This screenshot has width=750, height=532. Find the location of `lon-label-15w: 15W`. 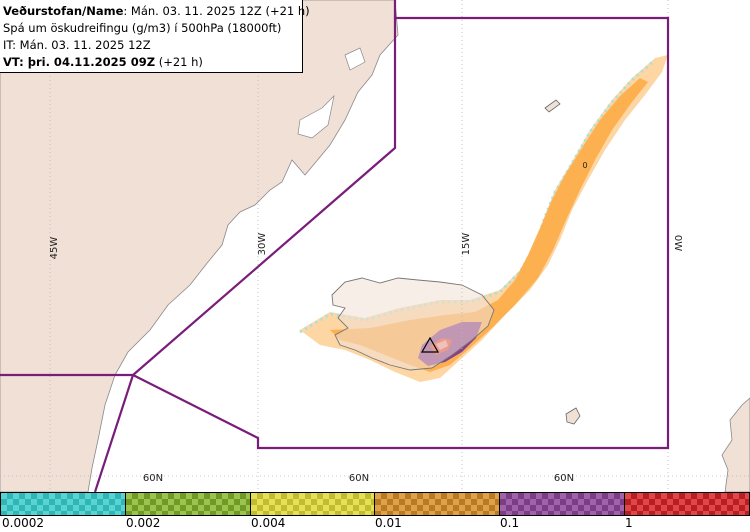

lon-label-15w: 15W is located at coordinates (466, 244).